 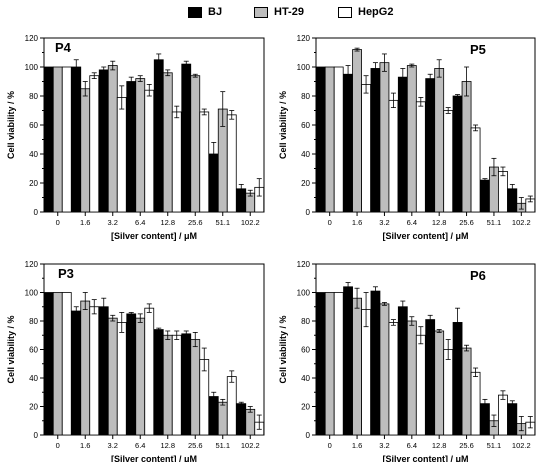 What do you see at coordinates (289, 12) in the screenshot?
I see `legend-label-ht29: HT-29` at bounding box center [289, 12].